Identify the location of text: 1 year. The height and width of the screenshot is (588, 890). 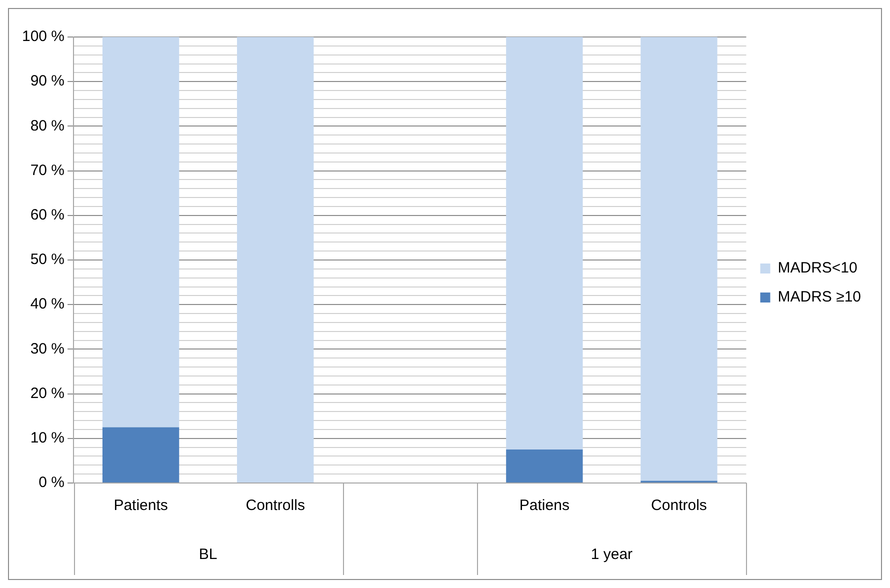
(611, 555).